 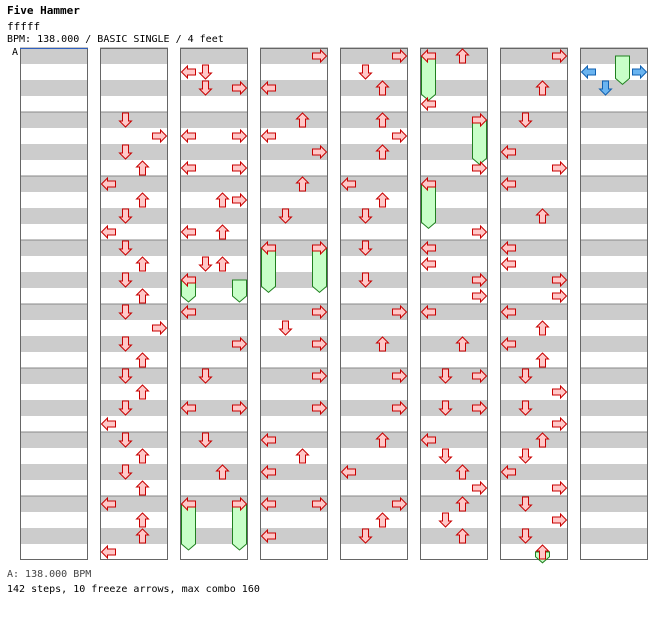 I want to click on chart-info: BPM: 138.000 / BASIC SINGLE / 4 feet, so click(x=115, y=39).